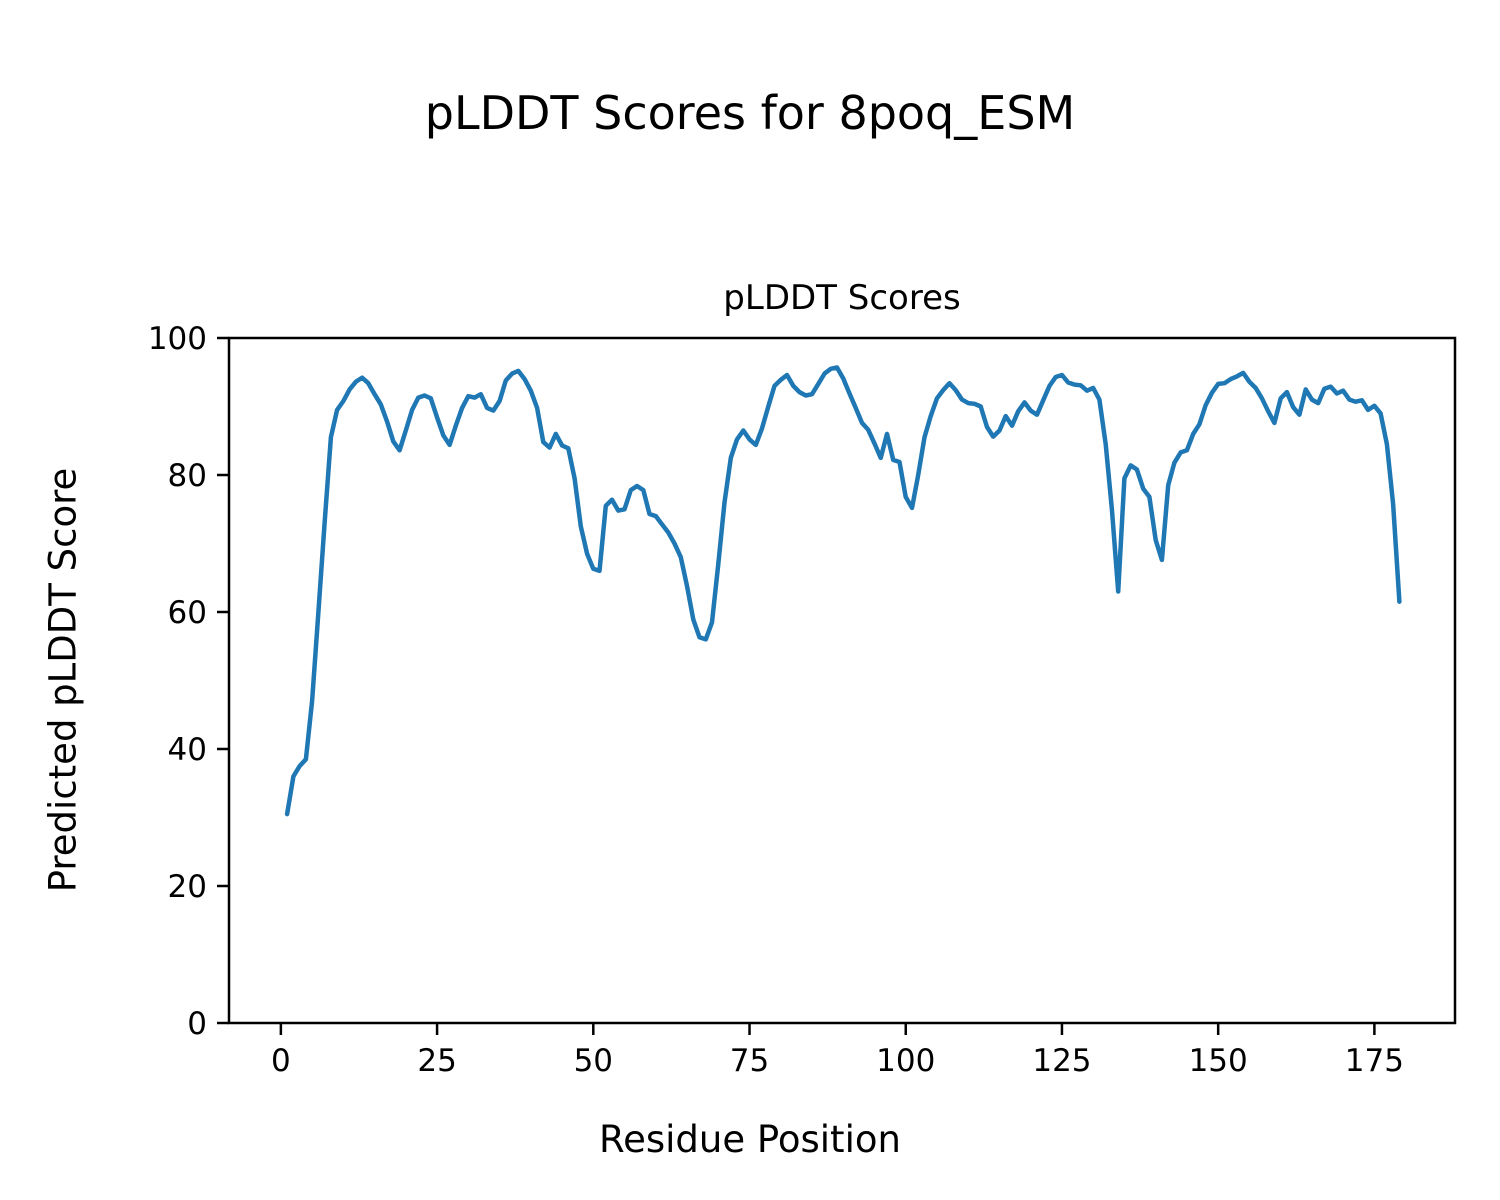 This screenshot has width=1500, height=1200. Describe the element at coordinates (281, 1061) in the screenshot. I see `x-tick-label: 0` at that location.